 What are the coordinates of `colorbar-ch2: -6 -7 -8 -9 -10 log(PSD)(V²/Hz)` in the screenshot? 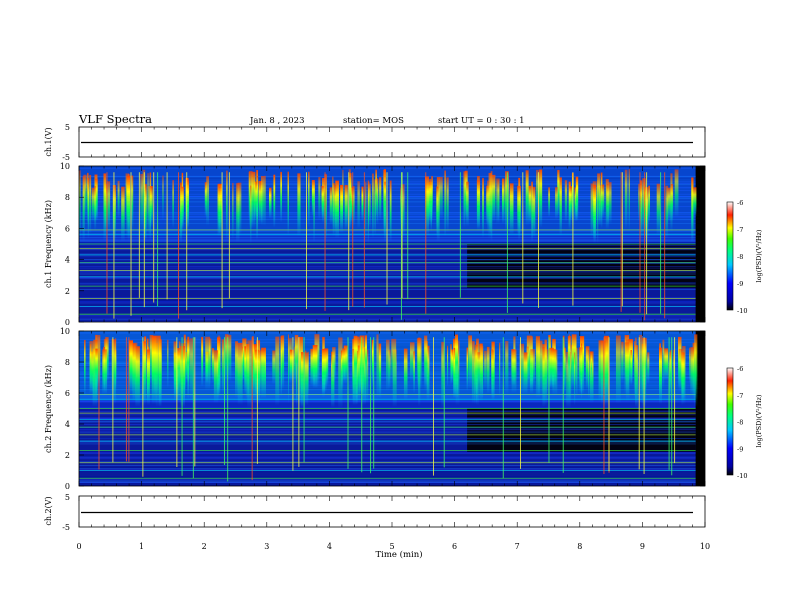 It's located at (744, 422).